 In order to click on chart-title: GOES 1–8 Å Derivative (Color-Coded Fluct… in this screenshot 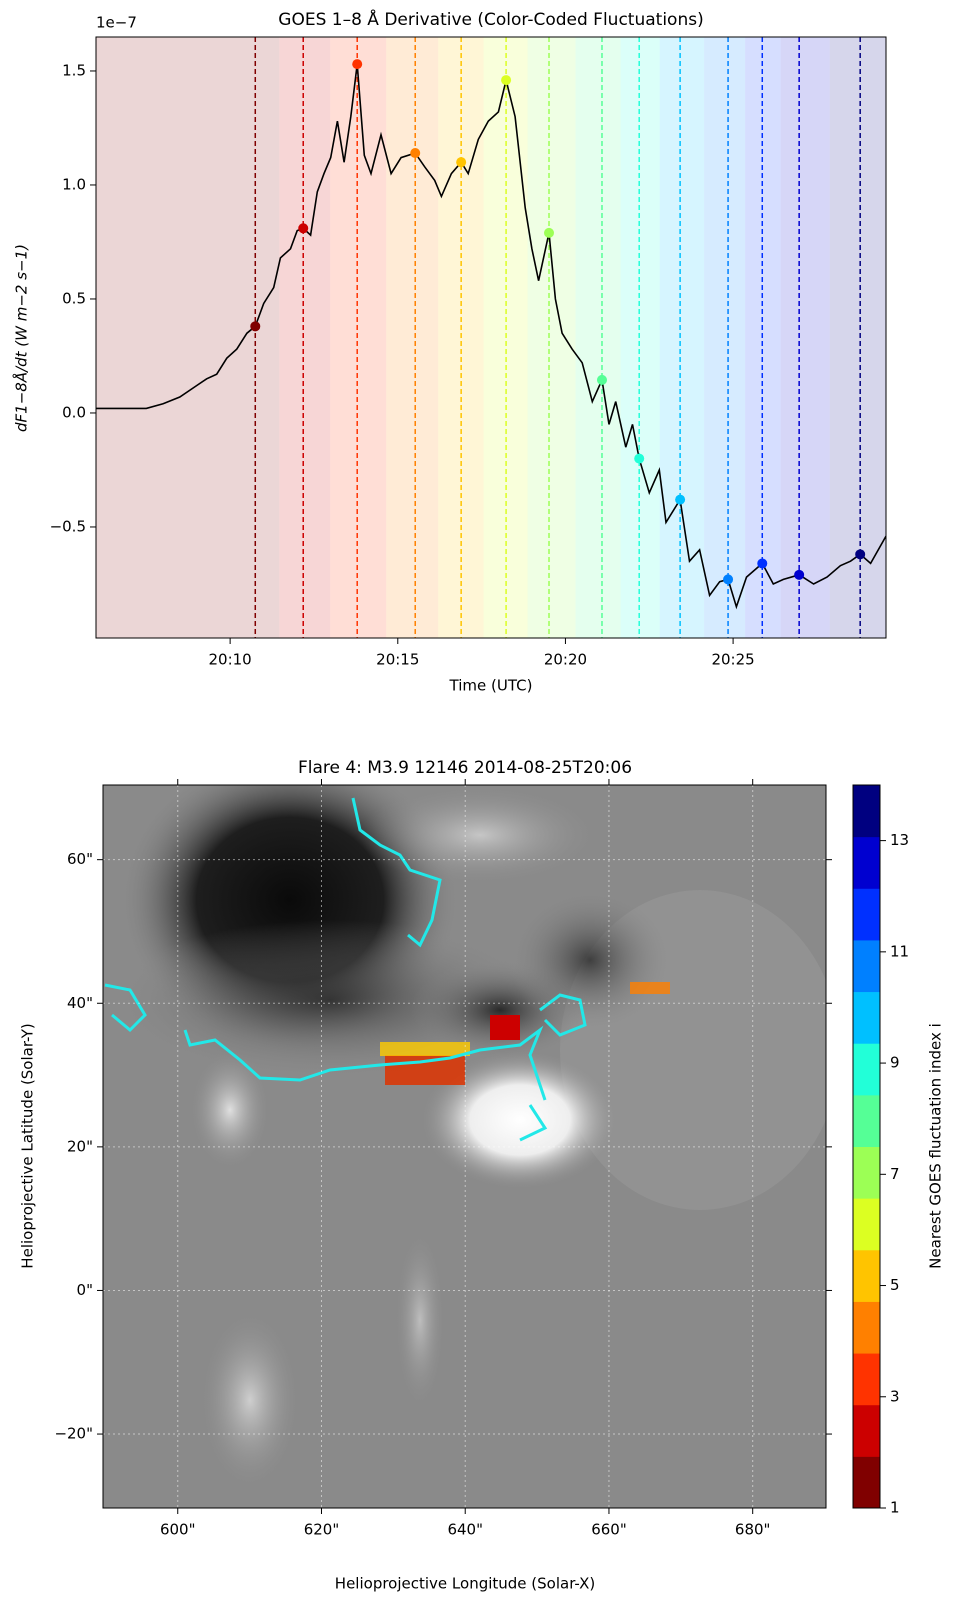, I will do `click(490, 19)`.